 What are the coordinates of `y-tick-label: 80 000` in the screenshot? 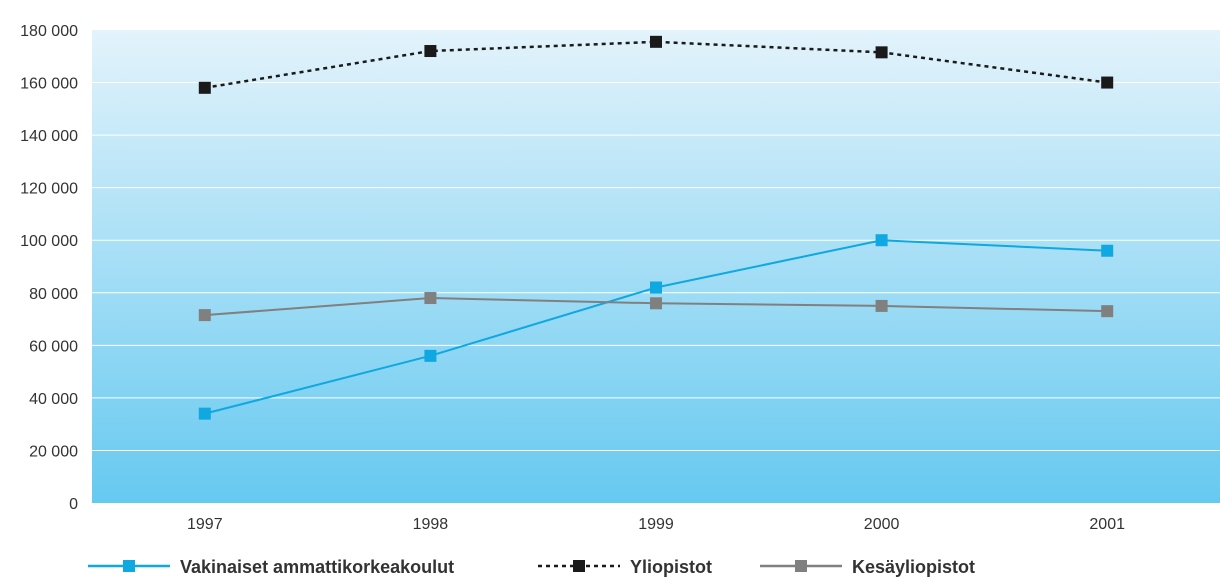 It's located at (53, 294).